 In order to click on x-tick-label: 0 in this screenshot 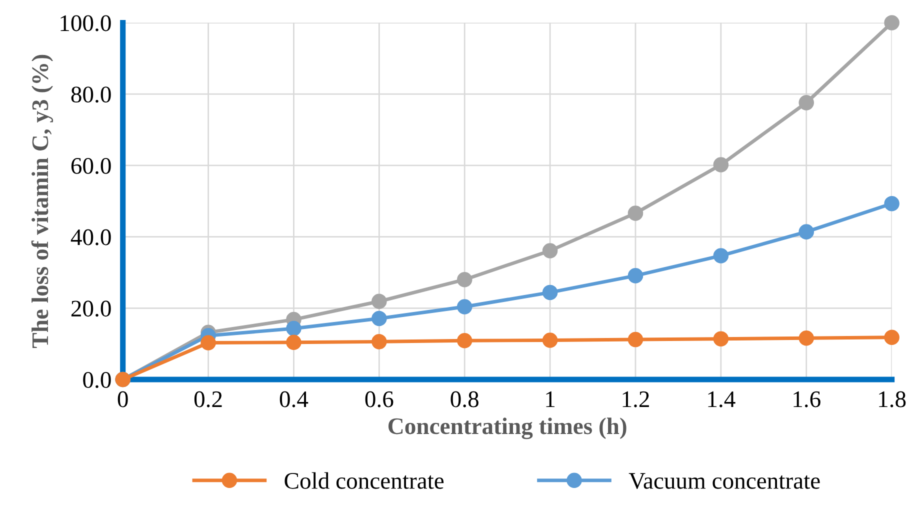, I will do `click(123, 399)`.